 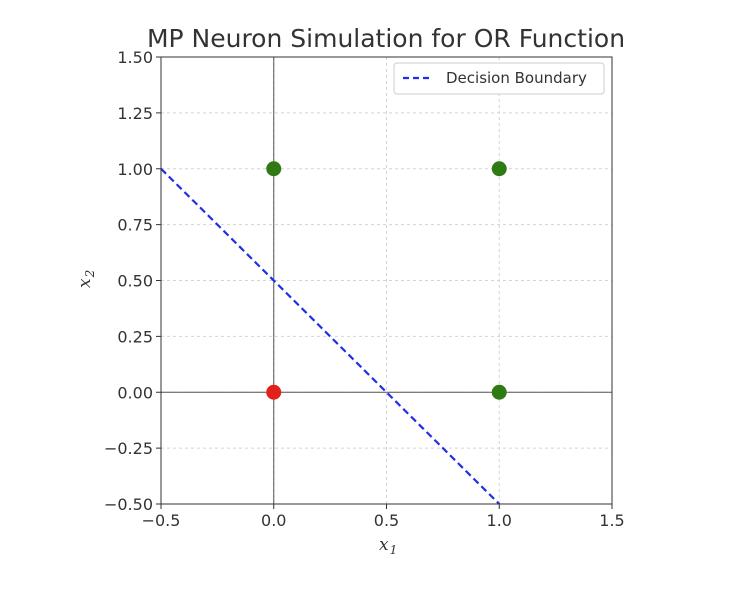 What do you see at coordinates (161, 520) in the screenshot?
I see `x-tick-label-0: −0.5` at bounding box center [161, 520].